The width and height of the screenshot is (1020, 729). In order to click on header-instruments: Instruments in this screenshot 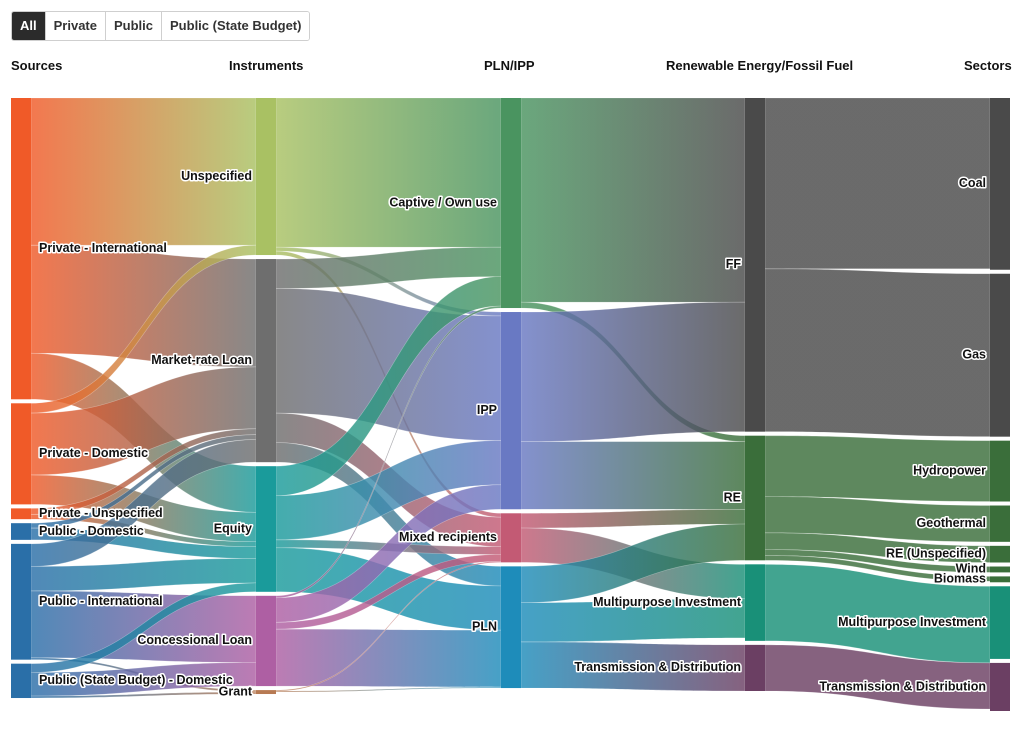, I will do `click(266, 65)`.